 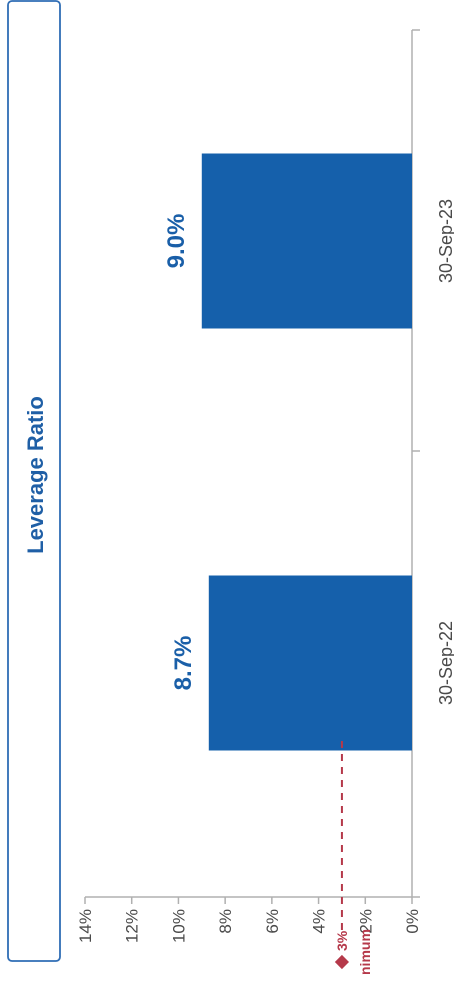 What do you see at coordinates (132, 926) in the screenshot?
I see `value-tick-label: 12%` at bounding box center [132, 926].